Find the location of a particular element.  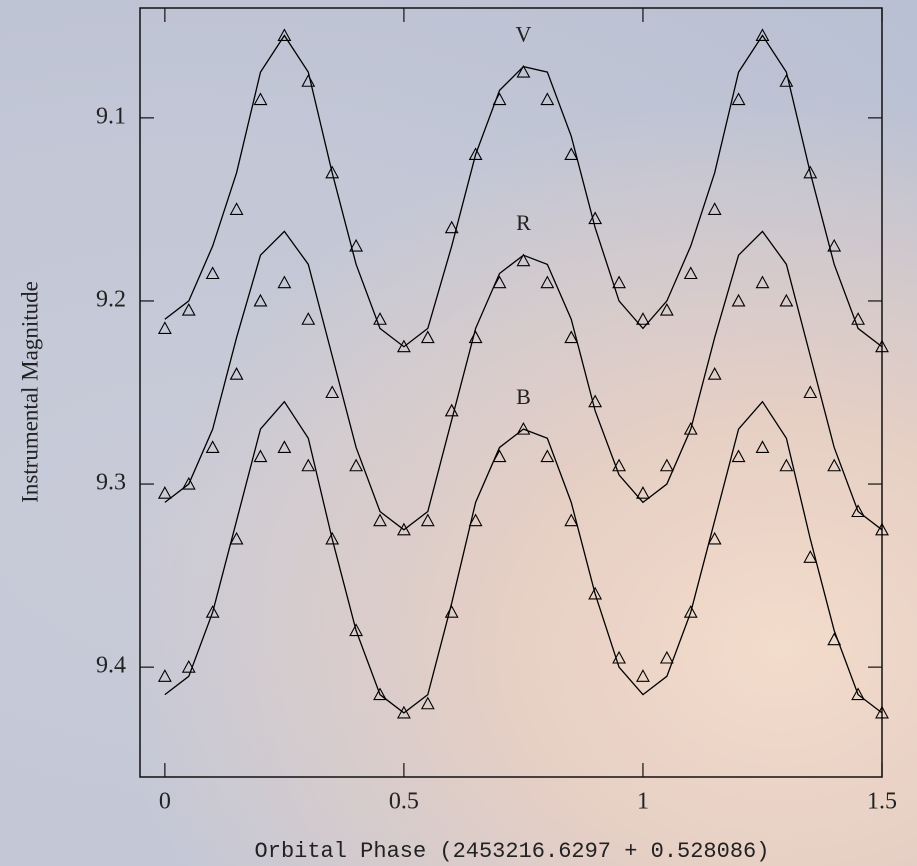

x-tick-label: 0 is located at coordinates (165, 802).